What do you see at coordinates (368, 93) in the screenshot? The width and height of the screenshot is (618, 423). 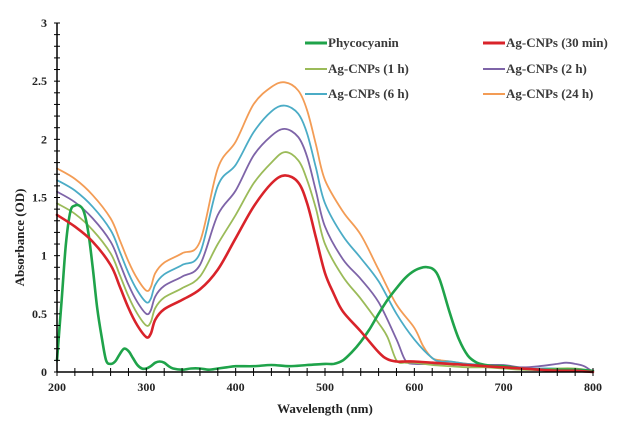 I see `legend-label: Ag-CNPs (6 h)` at bounding box center [368, 93].